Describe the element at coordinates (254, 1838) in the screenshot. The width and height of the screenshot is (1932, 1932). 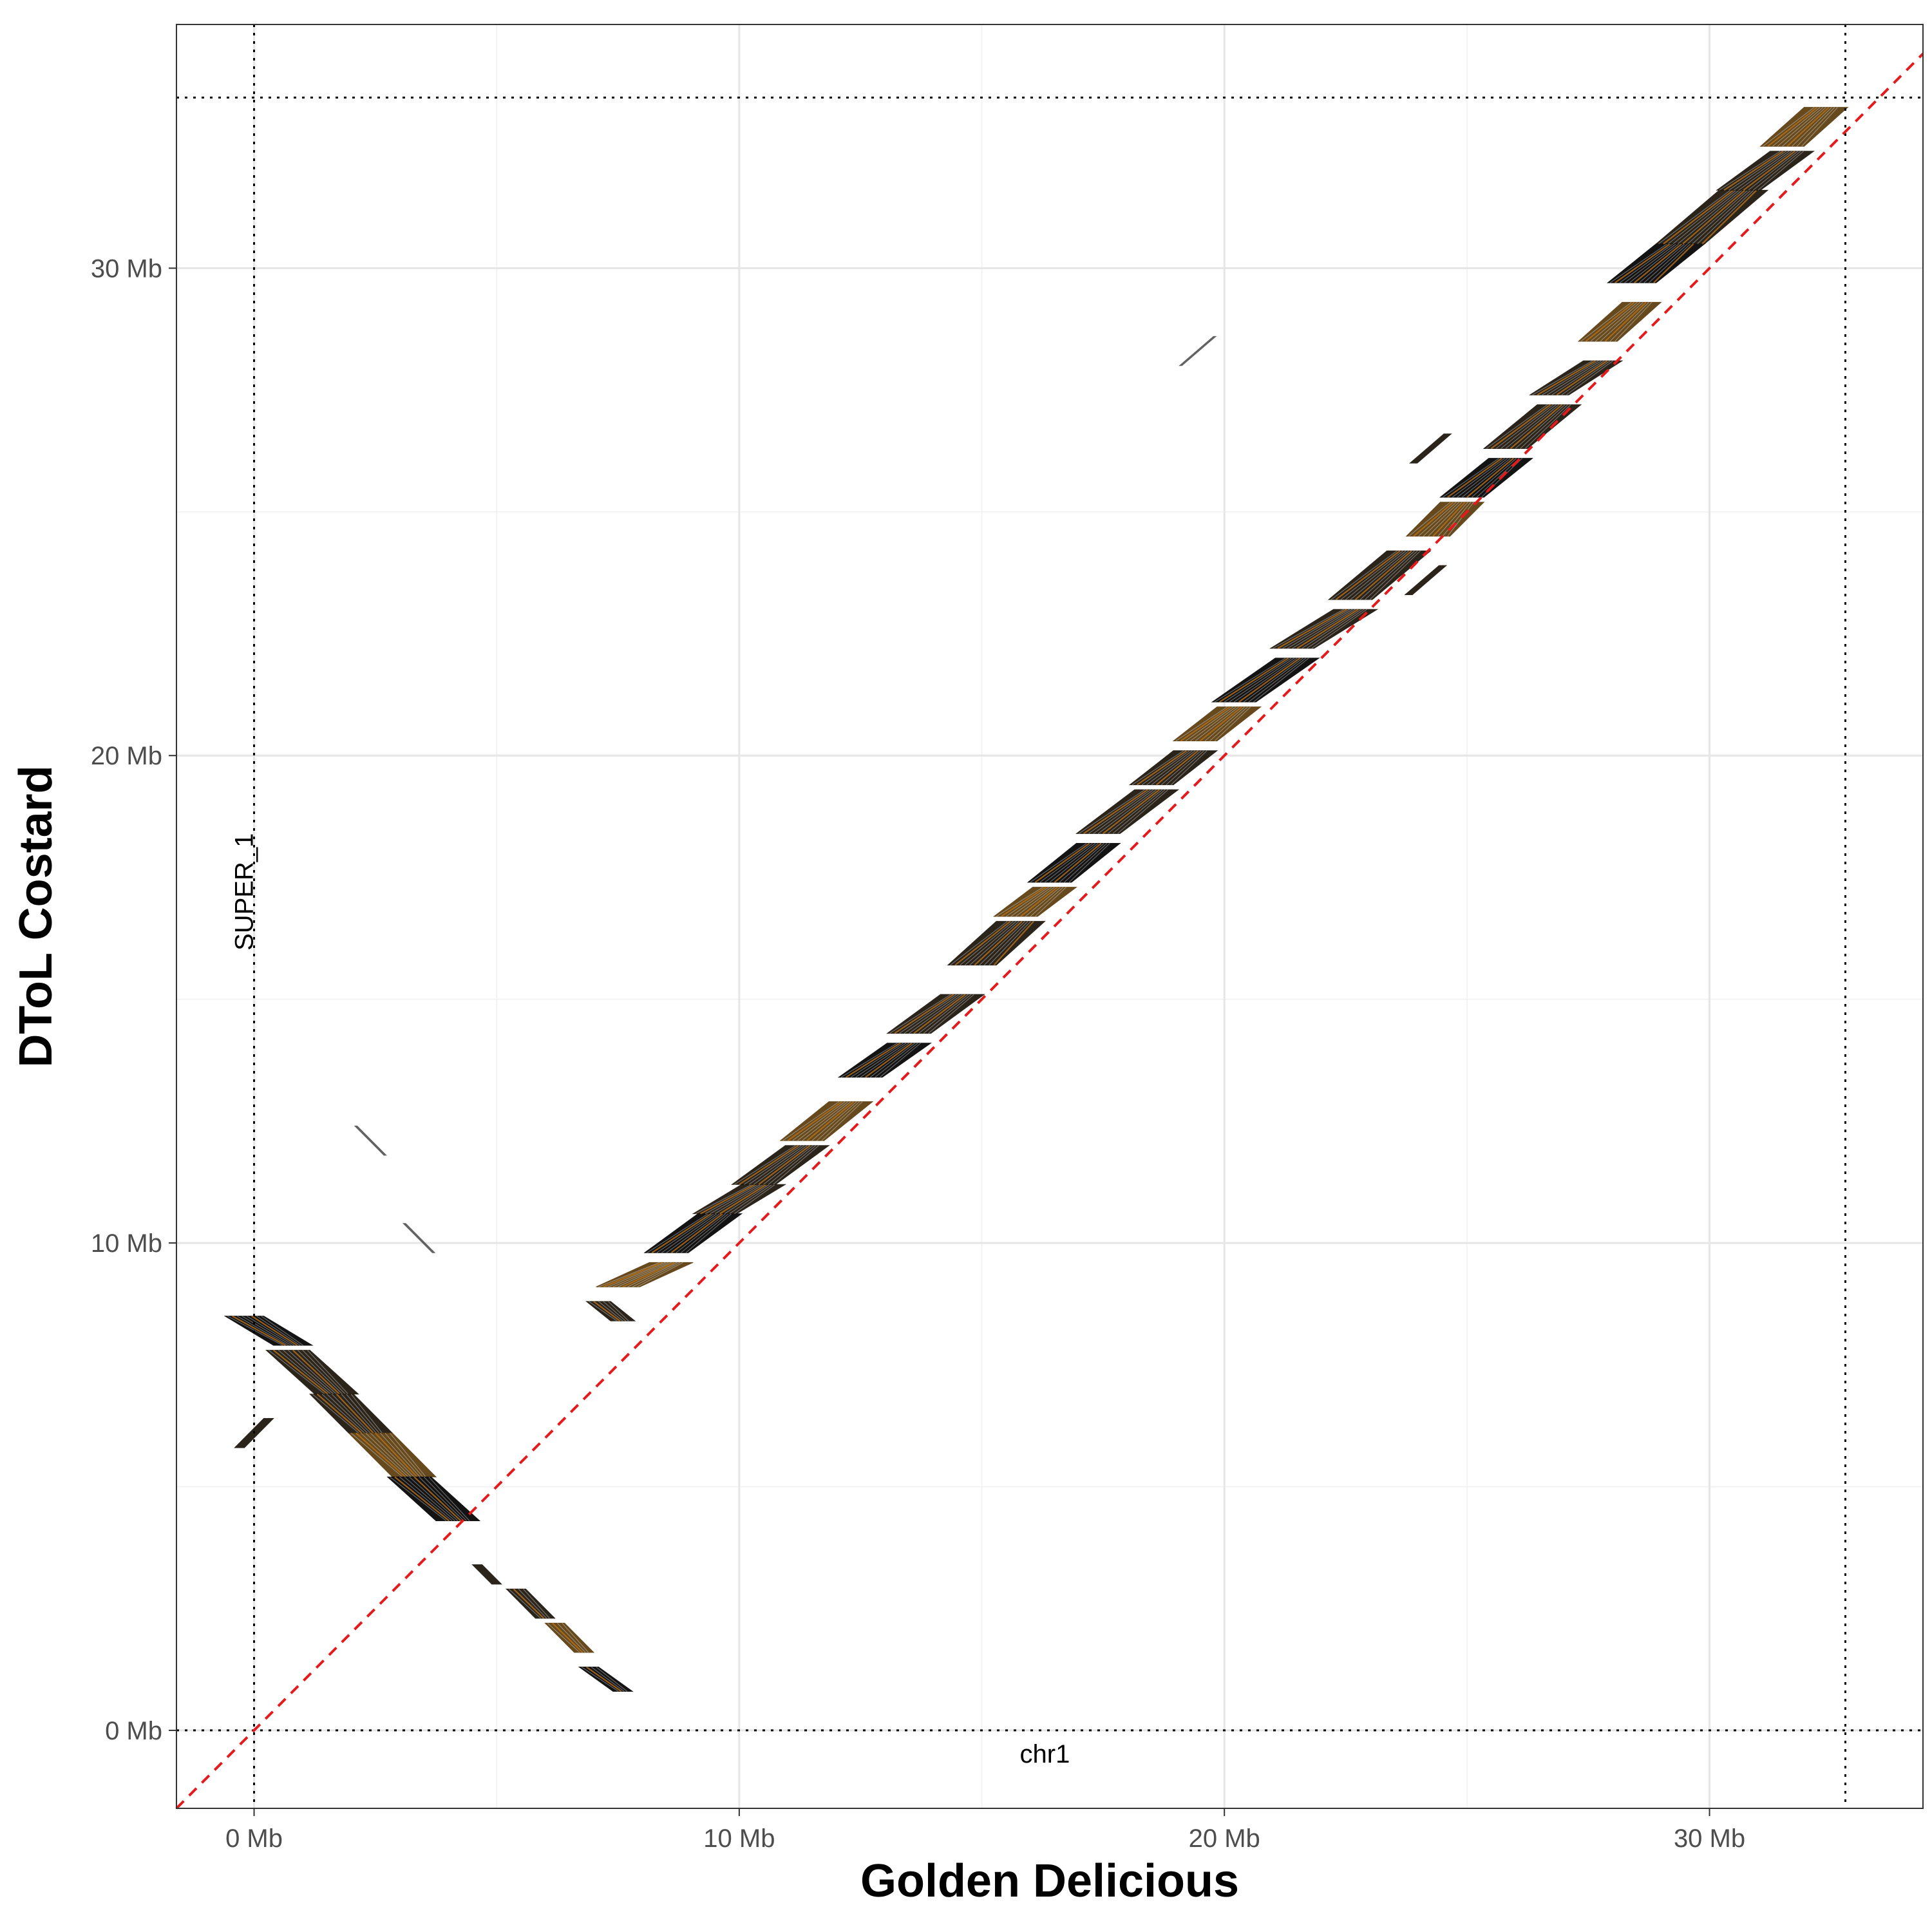
I see `x-tick-label: 0 Mb` at that location.